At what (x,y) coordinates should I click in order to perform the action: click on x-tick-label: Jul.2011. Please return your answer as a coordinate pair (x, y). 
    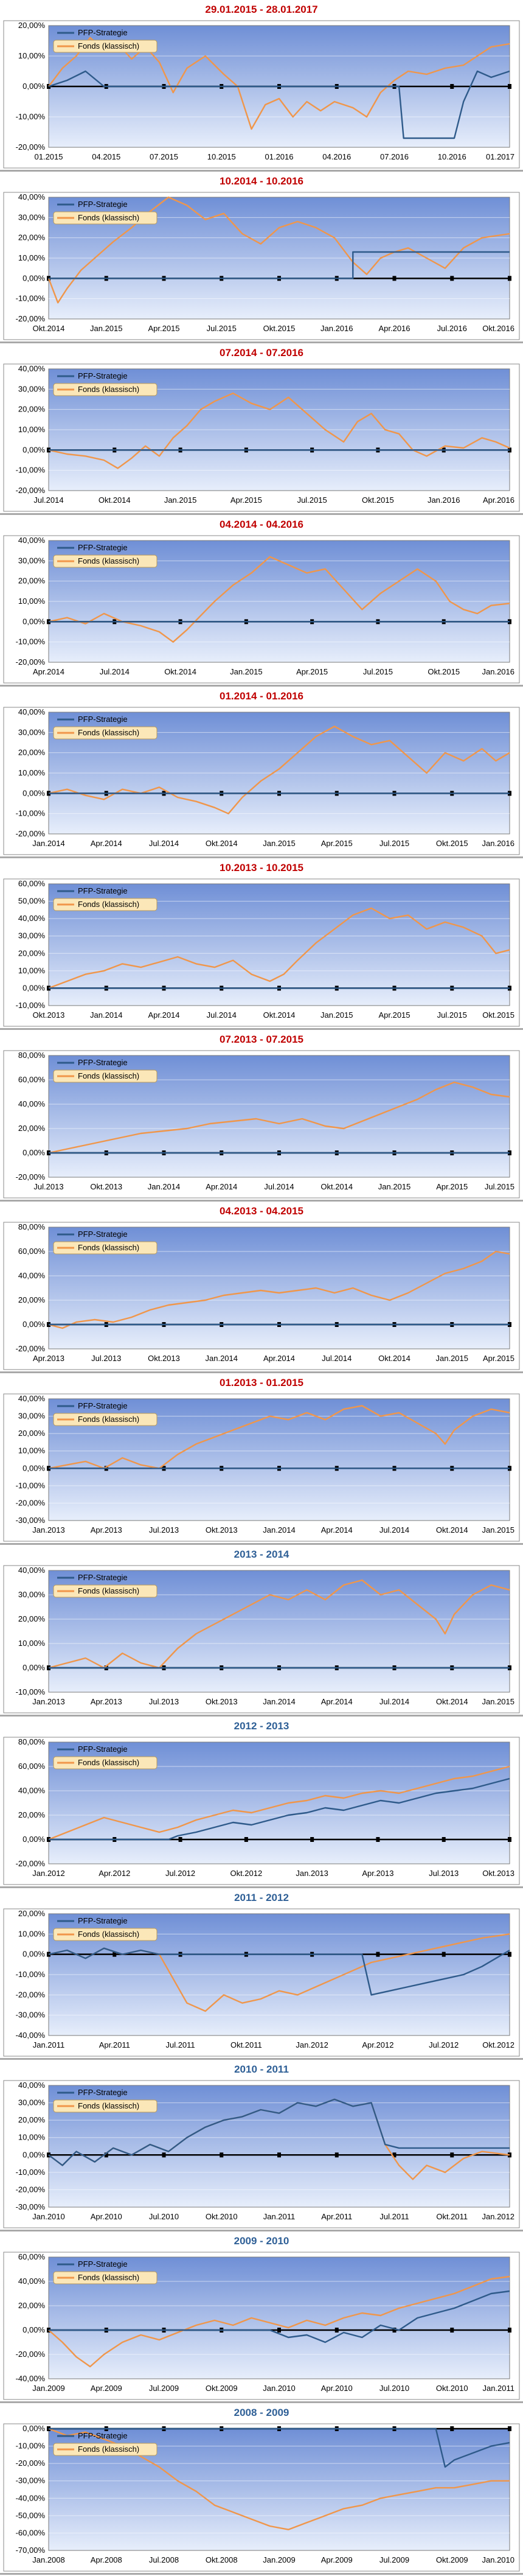
    Looking at the image, I should click on (180, 2044).